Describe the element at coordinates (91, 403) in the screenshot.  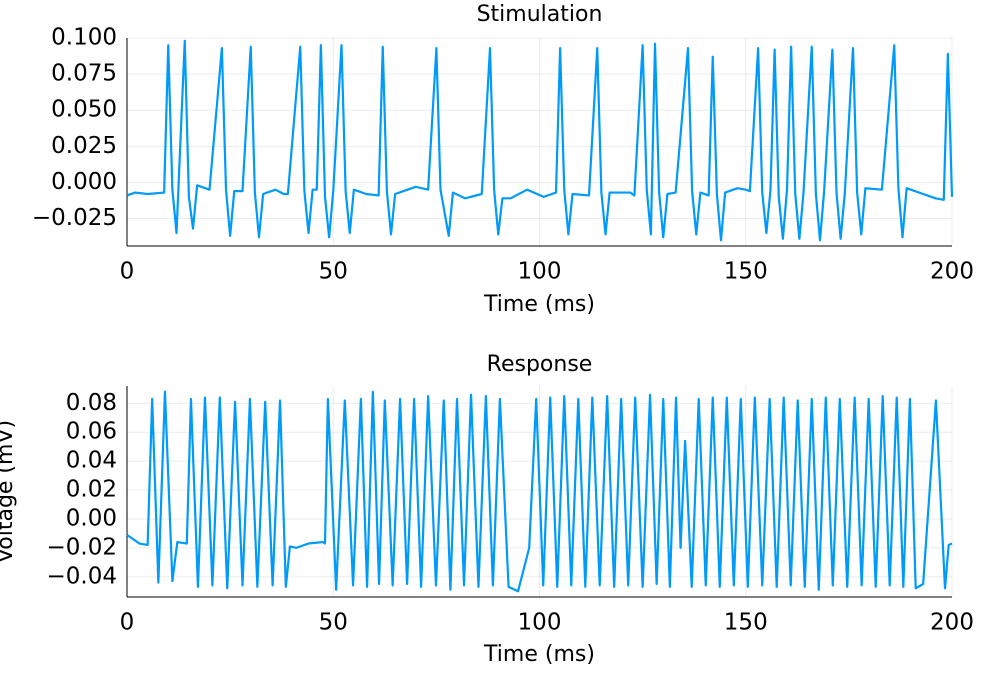
I see `y-tick-label: 0.08` at that location.